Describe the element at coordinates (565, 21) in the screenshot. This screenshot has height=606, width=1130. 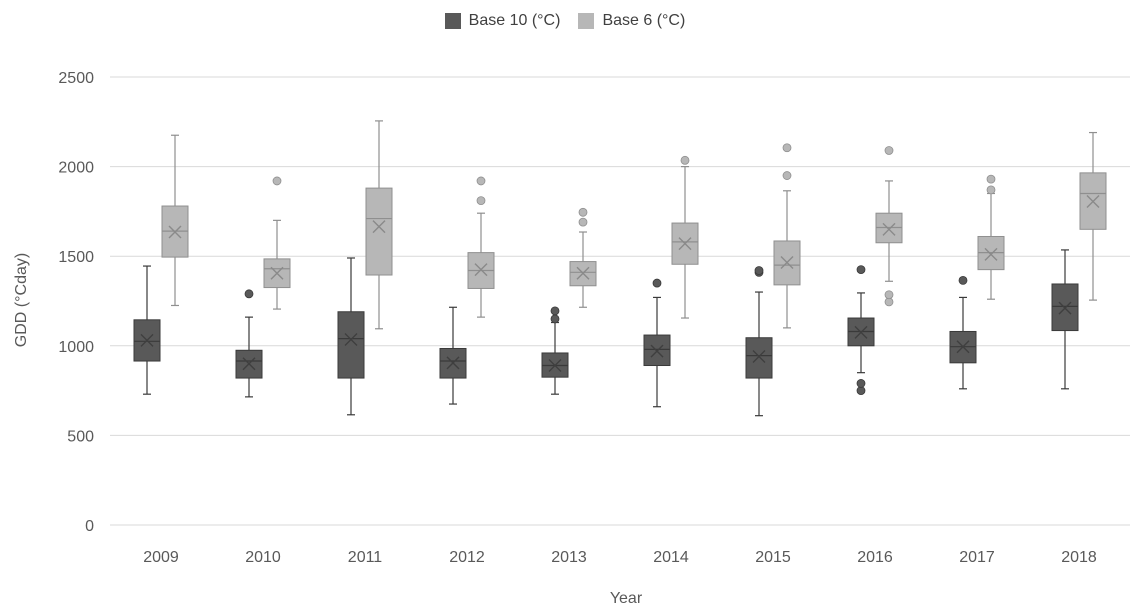
I see `legend: Base 10 (°C) Base 6 (°C)` at that location.